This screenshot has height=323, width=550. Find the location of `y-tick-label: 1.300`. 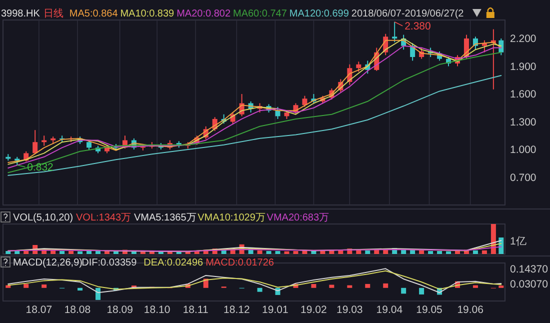

y-tick-label: 1.300 is located at coordinates (523, 122).